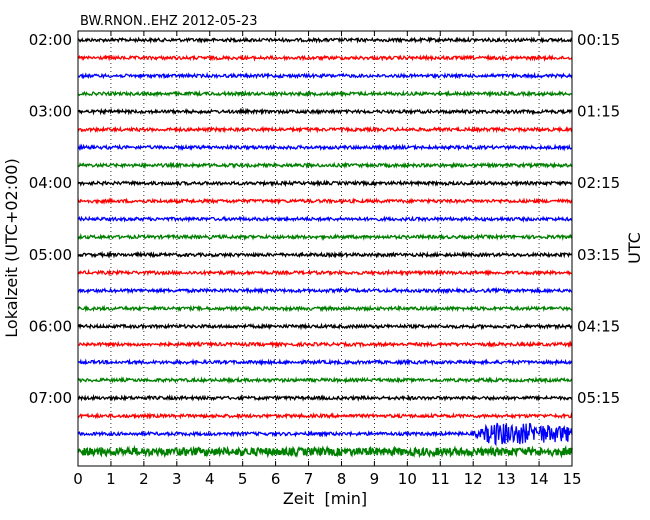 The image size is (650, 520). What do you see at coordinates (598, 112) in the screenshot?
I see `y-tick-label-right: 01:15` at bounding box center [598, 112].